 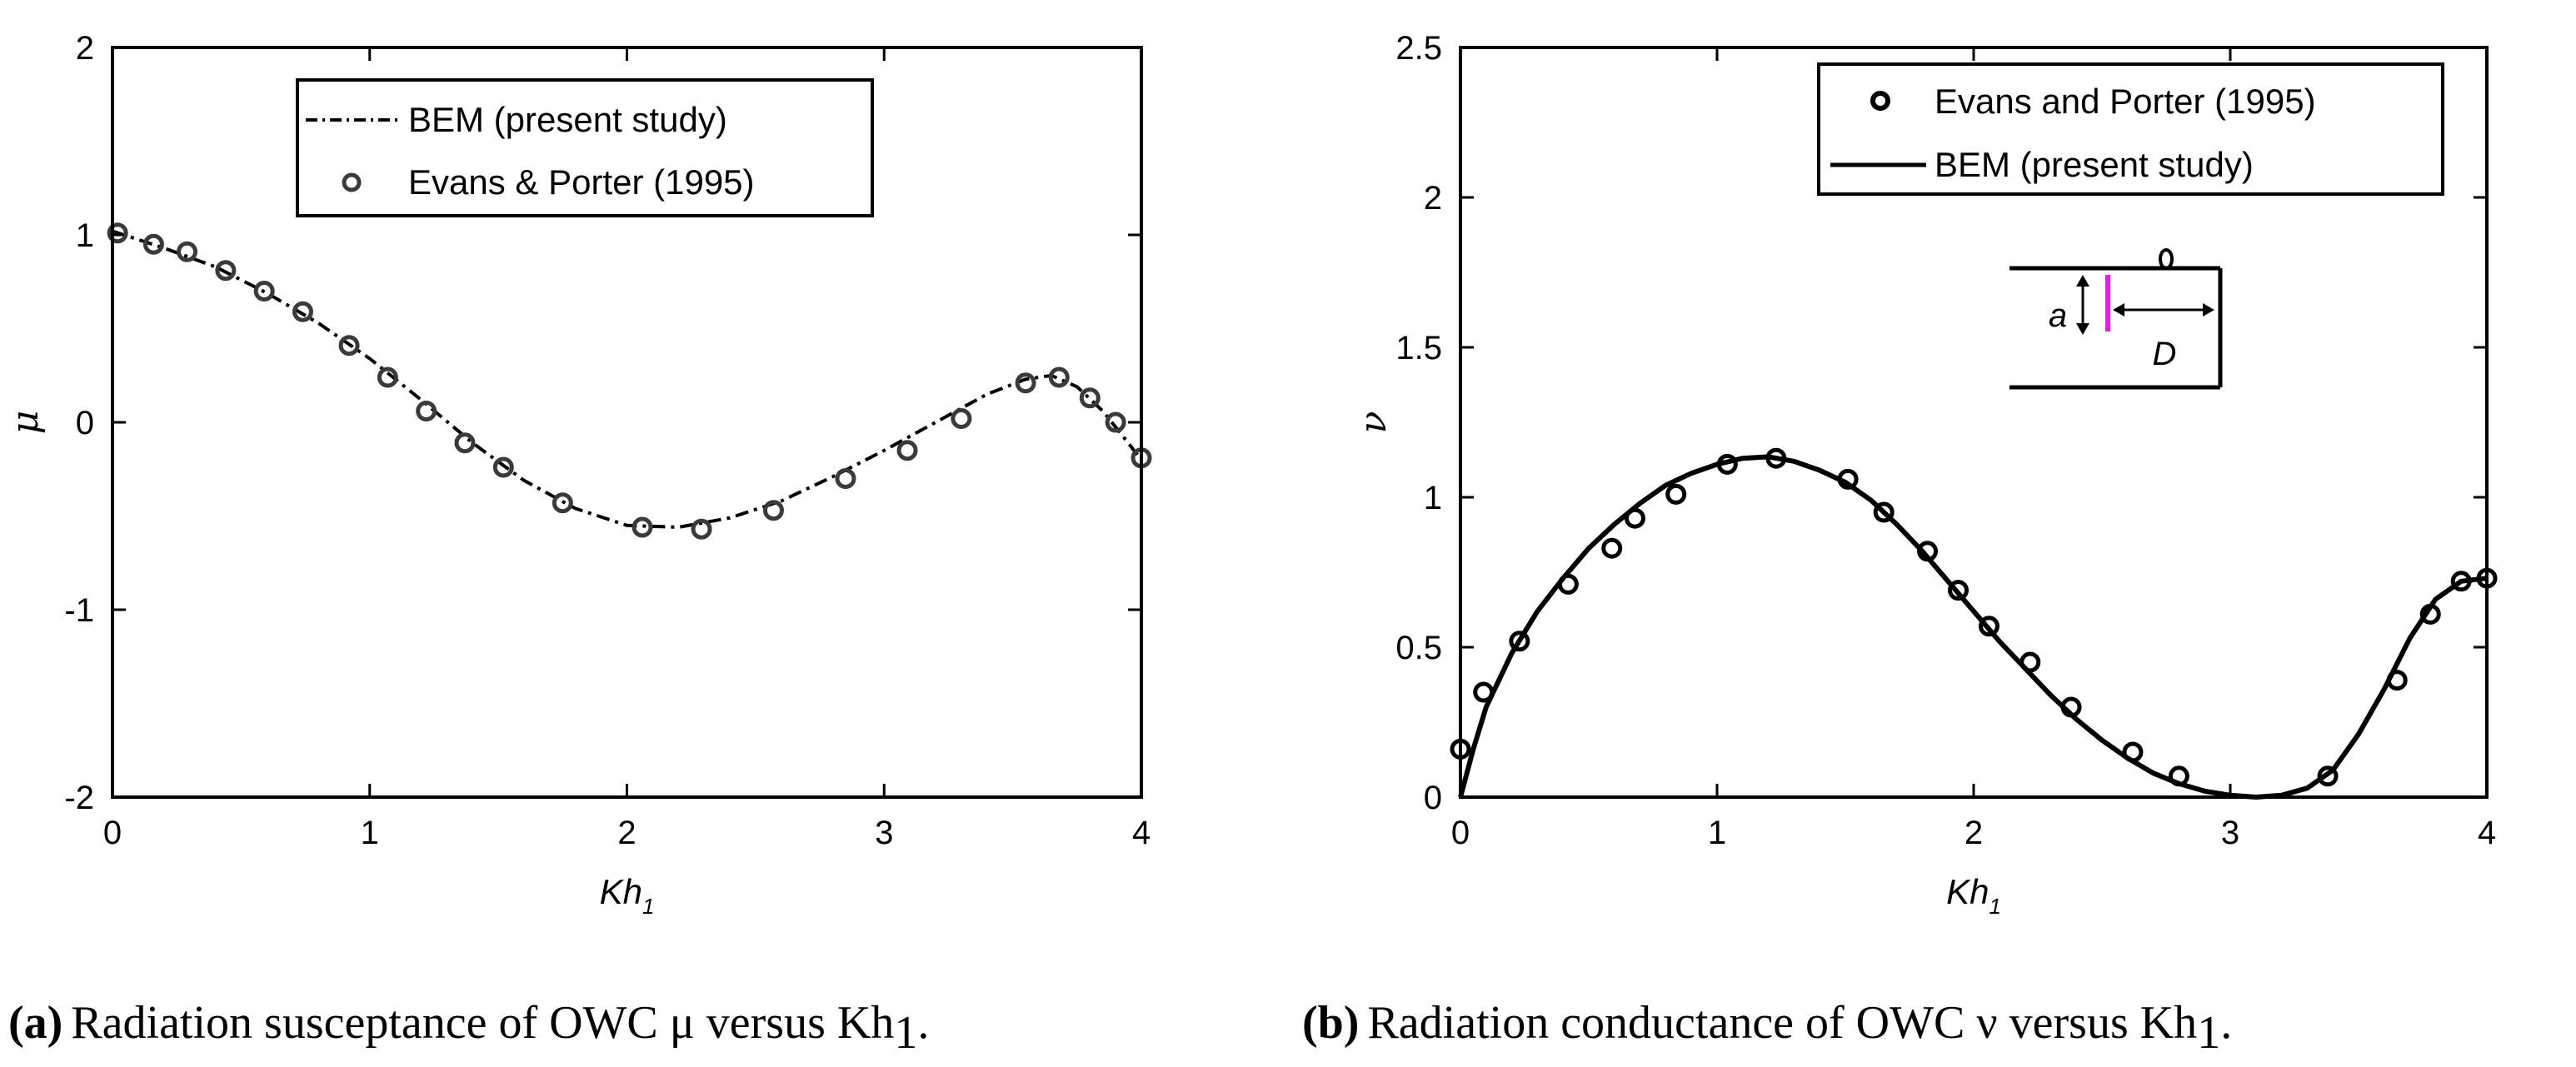 I want to click on legend-entry-evans-porter: Evans & Porter (1995), so click(x=581, y=182).